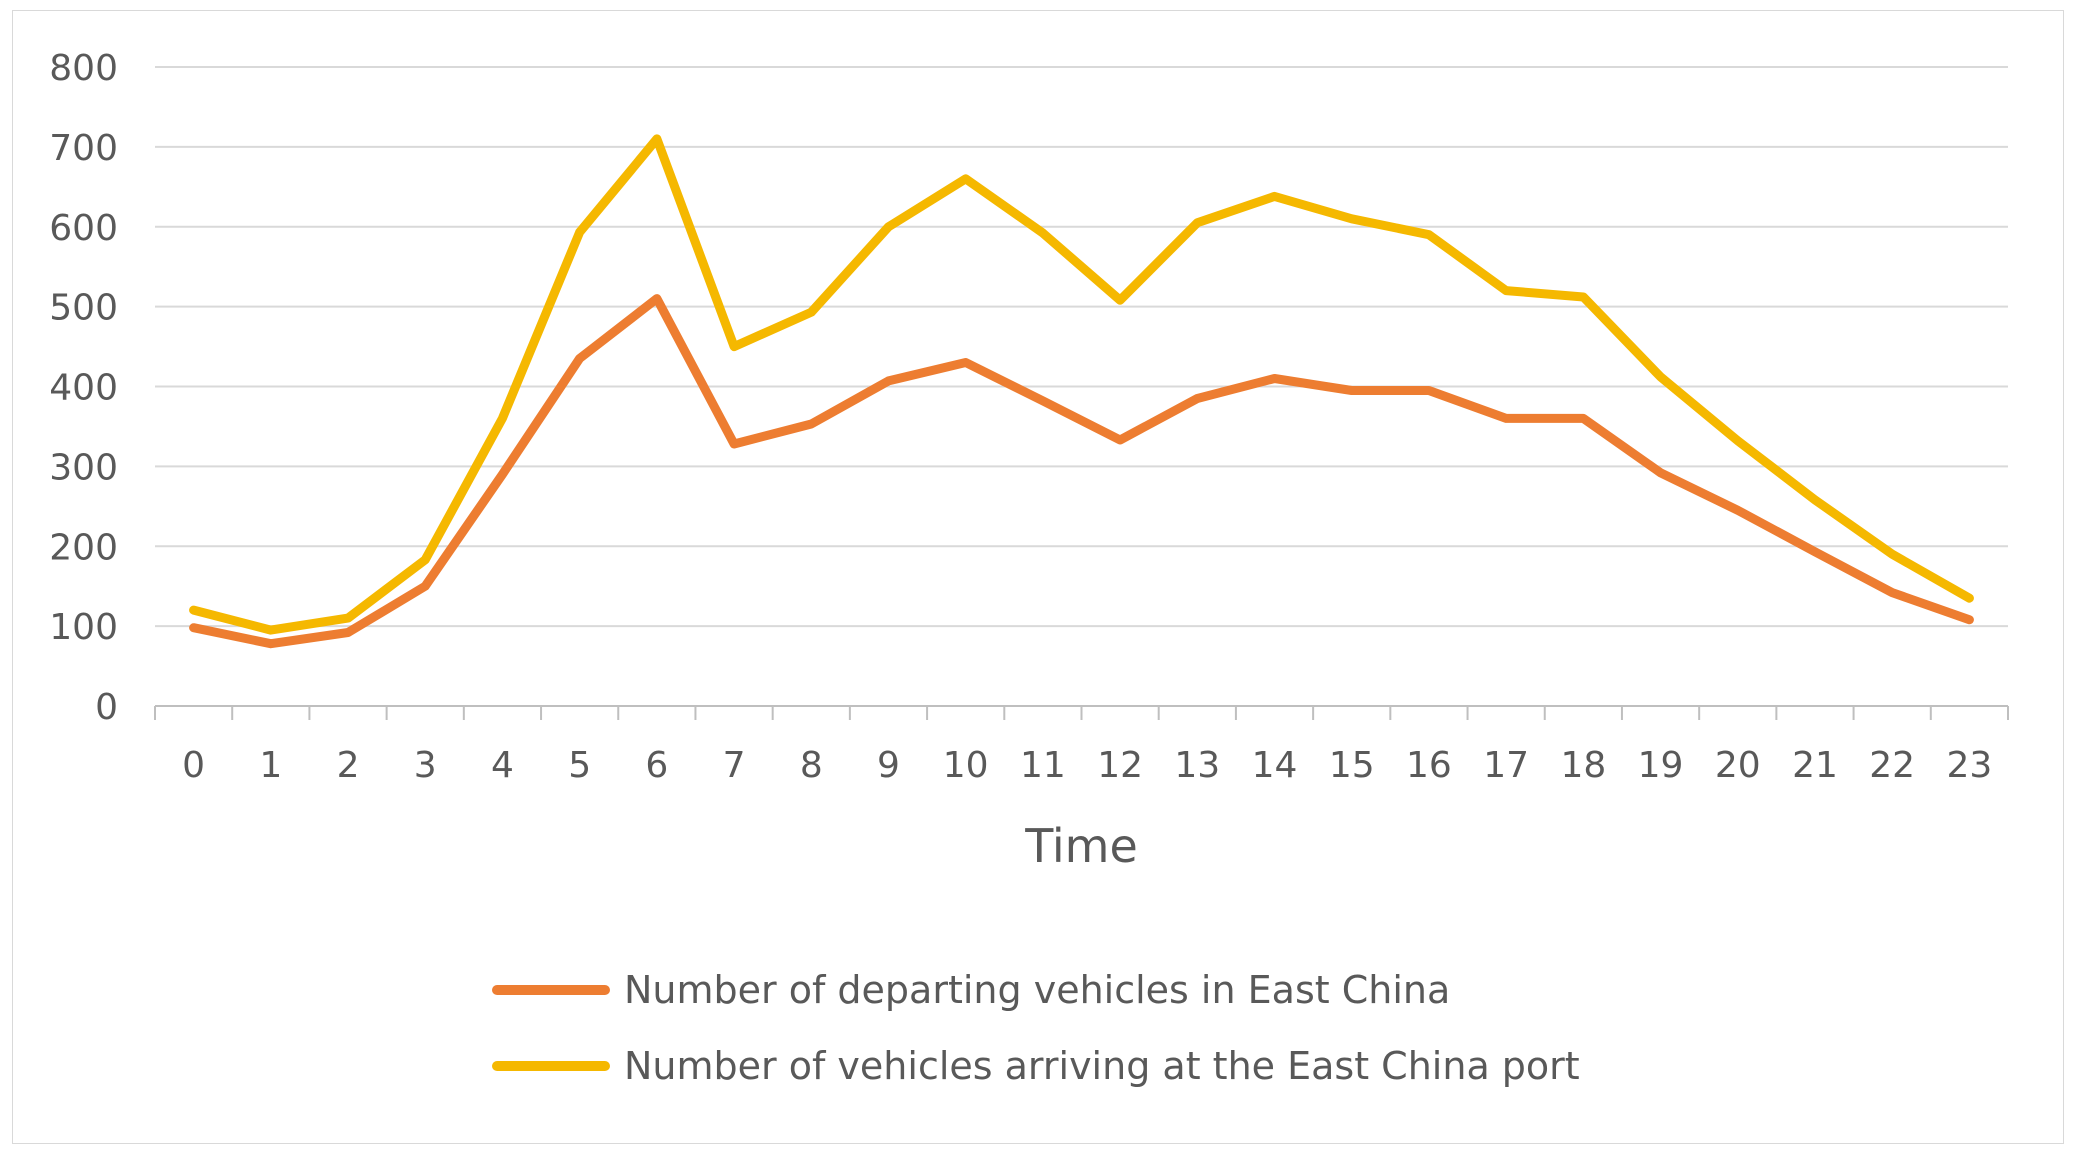  What do you see at coordinates (1506, 765) in the screenshot?
I see `x-tick-label: 17` at bounding box center [1506, 765].